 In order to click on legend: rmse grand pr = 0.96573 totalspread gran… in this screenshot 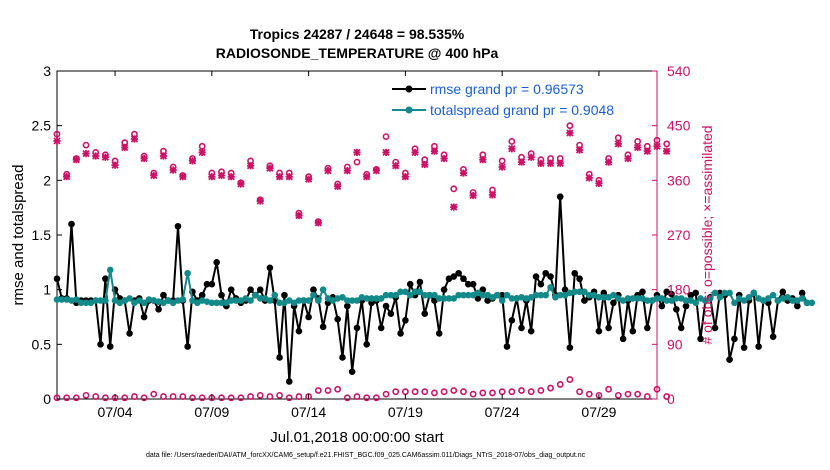, I will do `click(503, 99)`.